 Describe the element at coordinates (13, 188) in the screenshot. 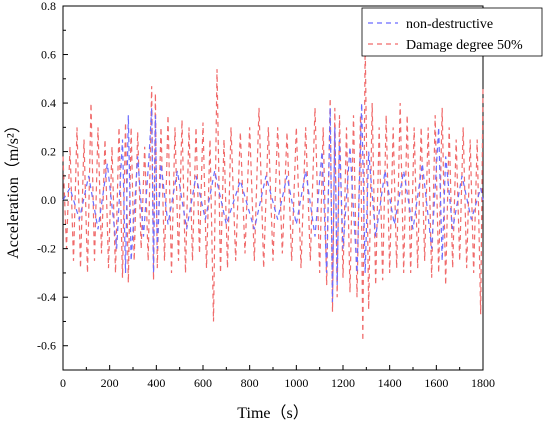

I see `y-axis-title: Acceleration（m/s²）` at that location.